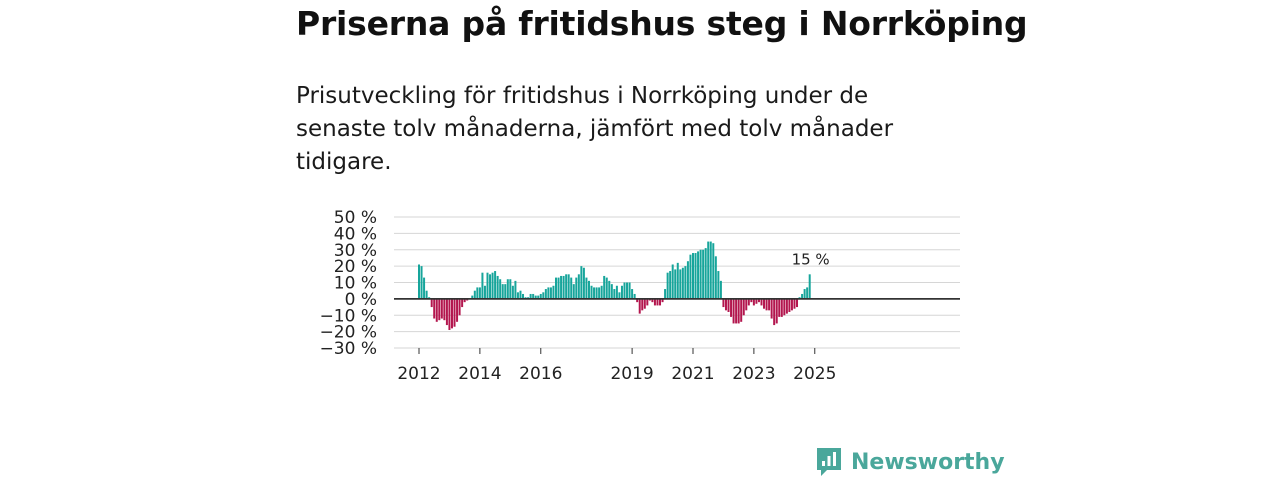 The width and height of the screenshot is (1280, 480). Describe the element at coordinates (355, 234) in the screenshot. I see `y-tick-label: 40 %` at that location.